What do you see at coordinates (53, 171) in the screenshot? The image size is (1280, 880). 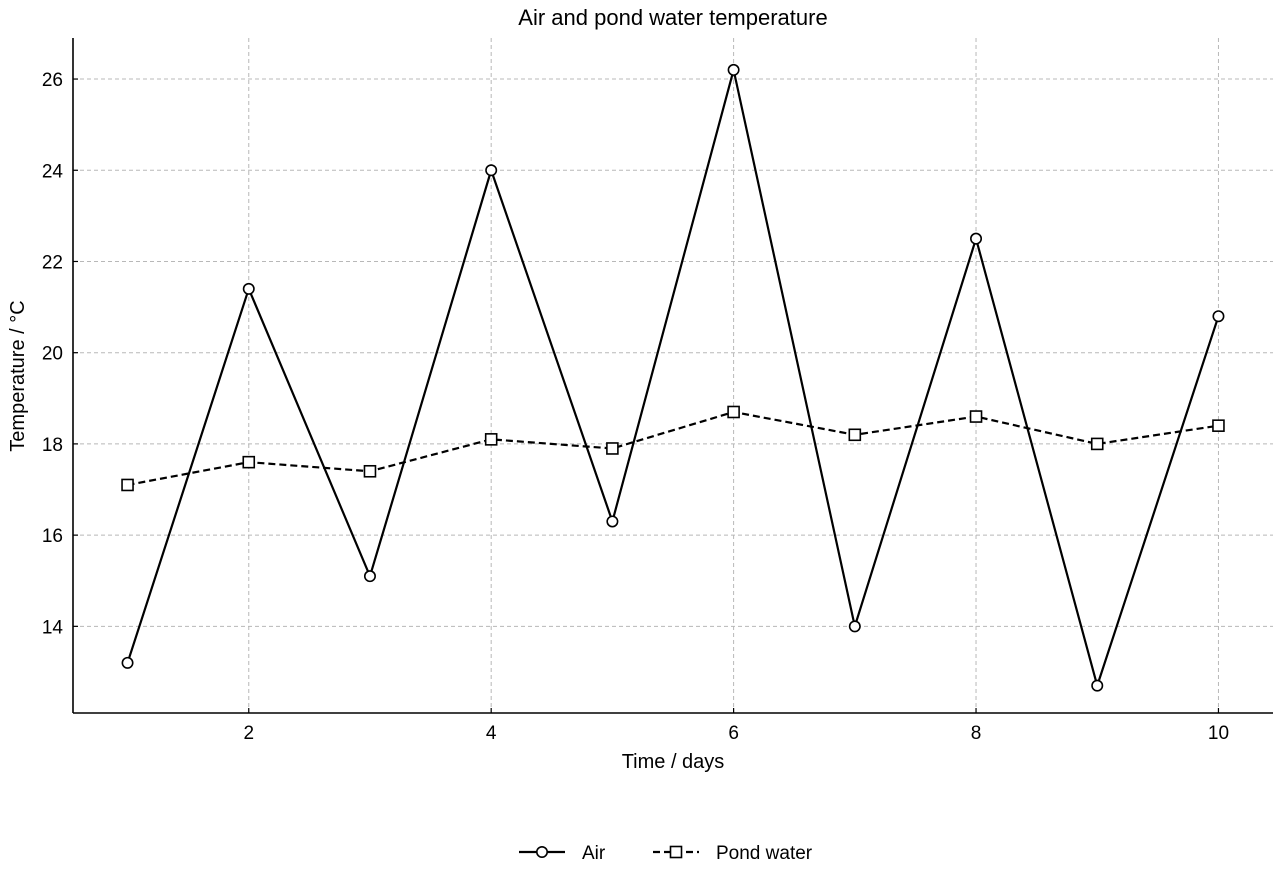 I see `y-tick-label: 24` at bounding box center [53, 171].